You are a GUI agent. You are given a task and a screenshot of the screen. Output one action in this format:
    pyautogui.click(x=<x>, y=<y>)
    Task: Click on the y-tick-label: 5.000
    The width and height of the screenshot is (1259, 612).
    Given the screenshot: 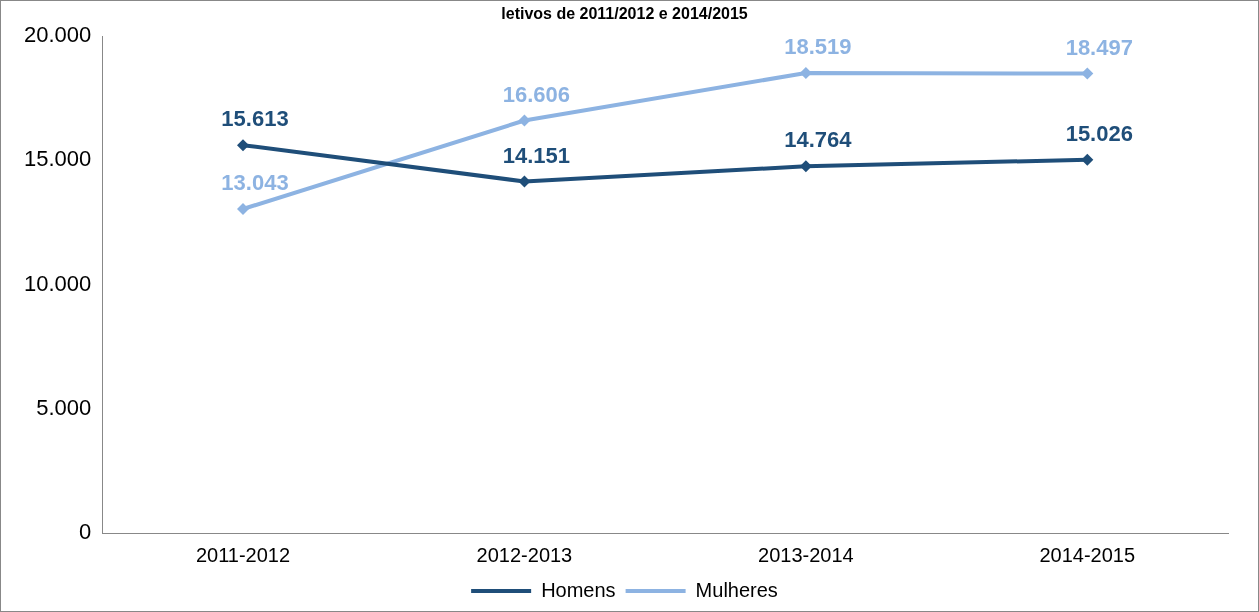 What is the action you would take?
    pyautogui.click(x=64, y=407)
    